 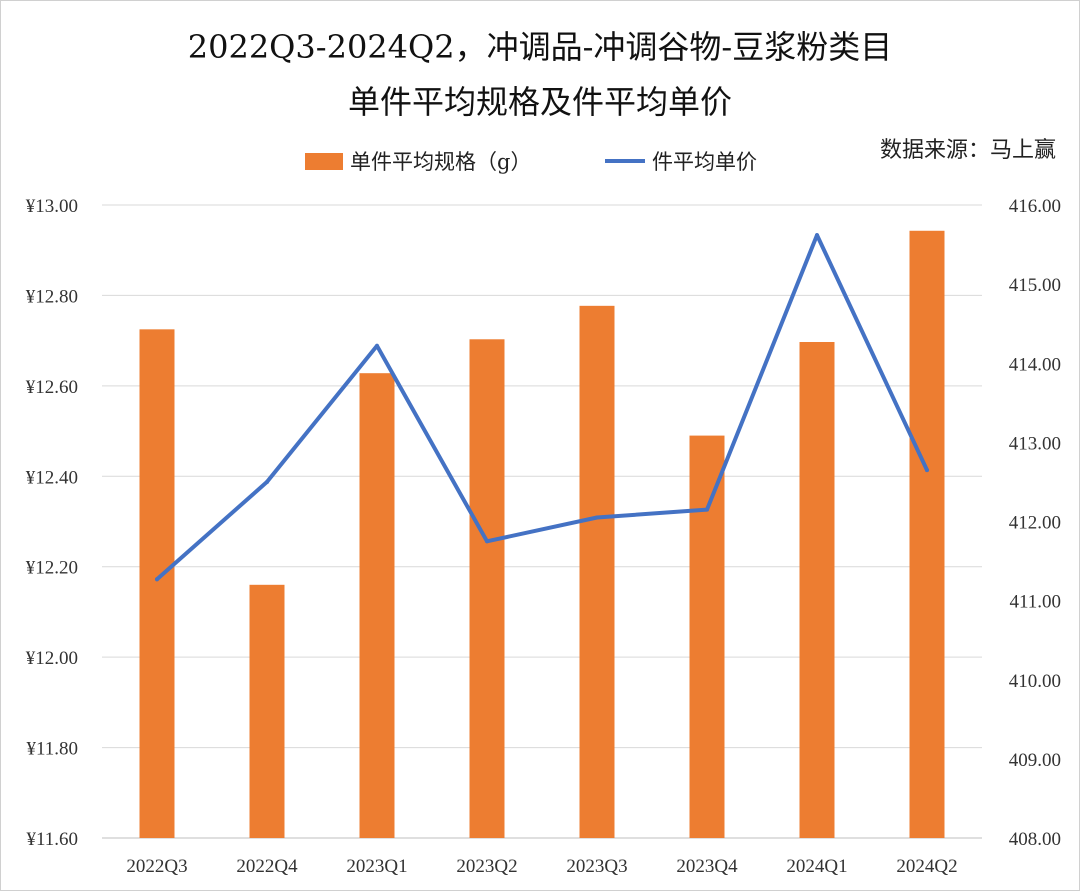 What do you see at coordinates (540, 102) in the screenshot?
I see `chart-subtitle: 单件平均规格及件平均单价` at bounding box center [540, 102].